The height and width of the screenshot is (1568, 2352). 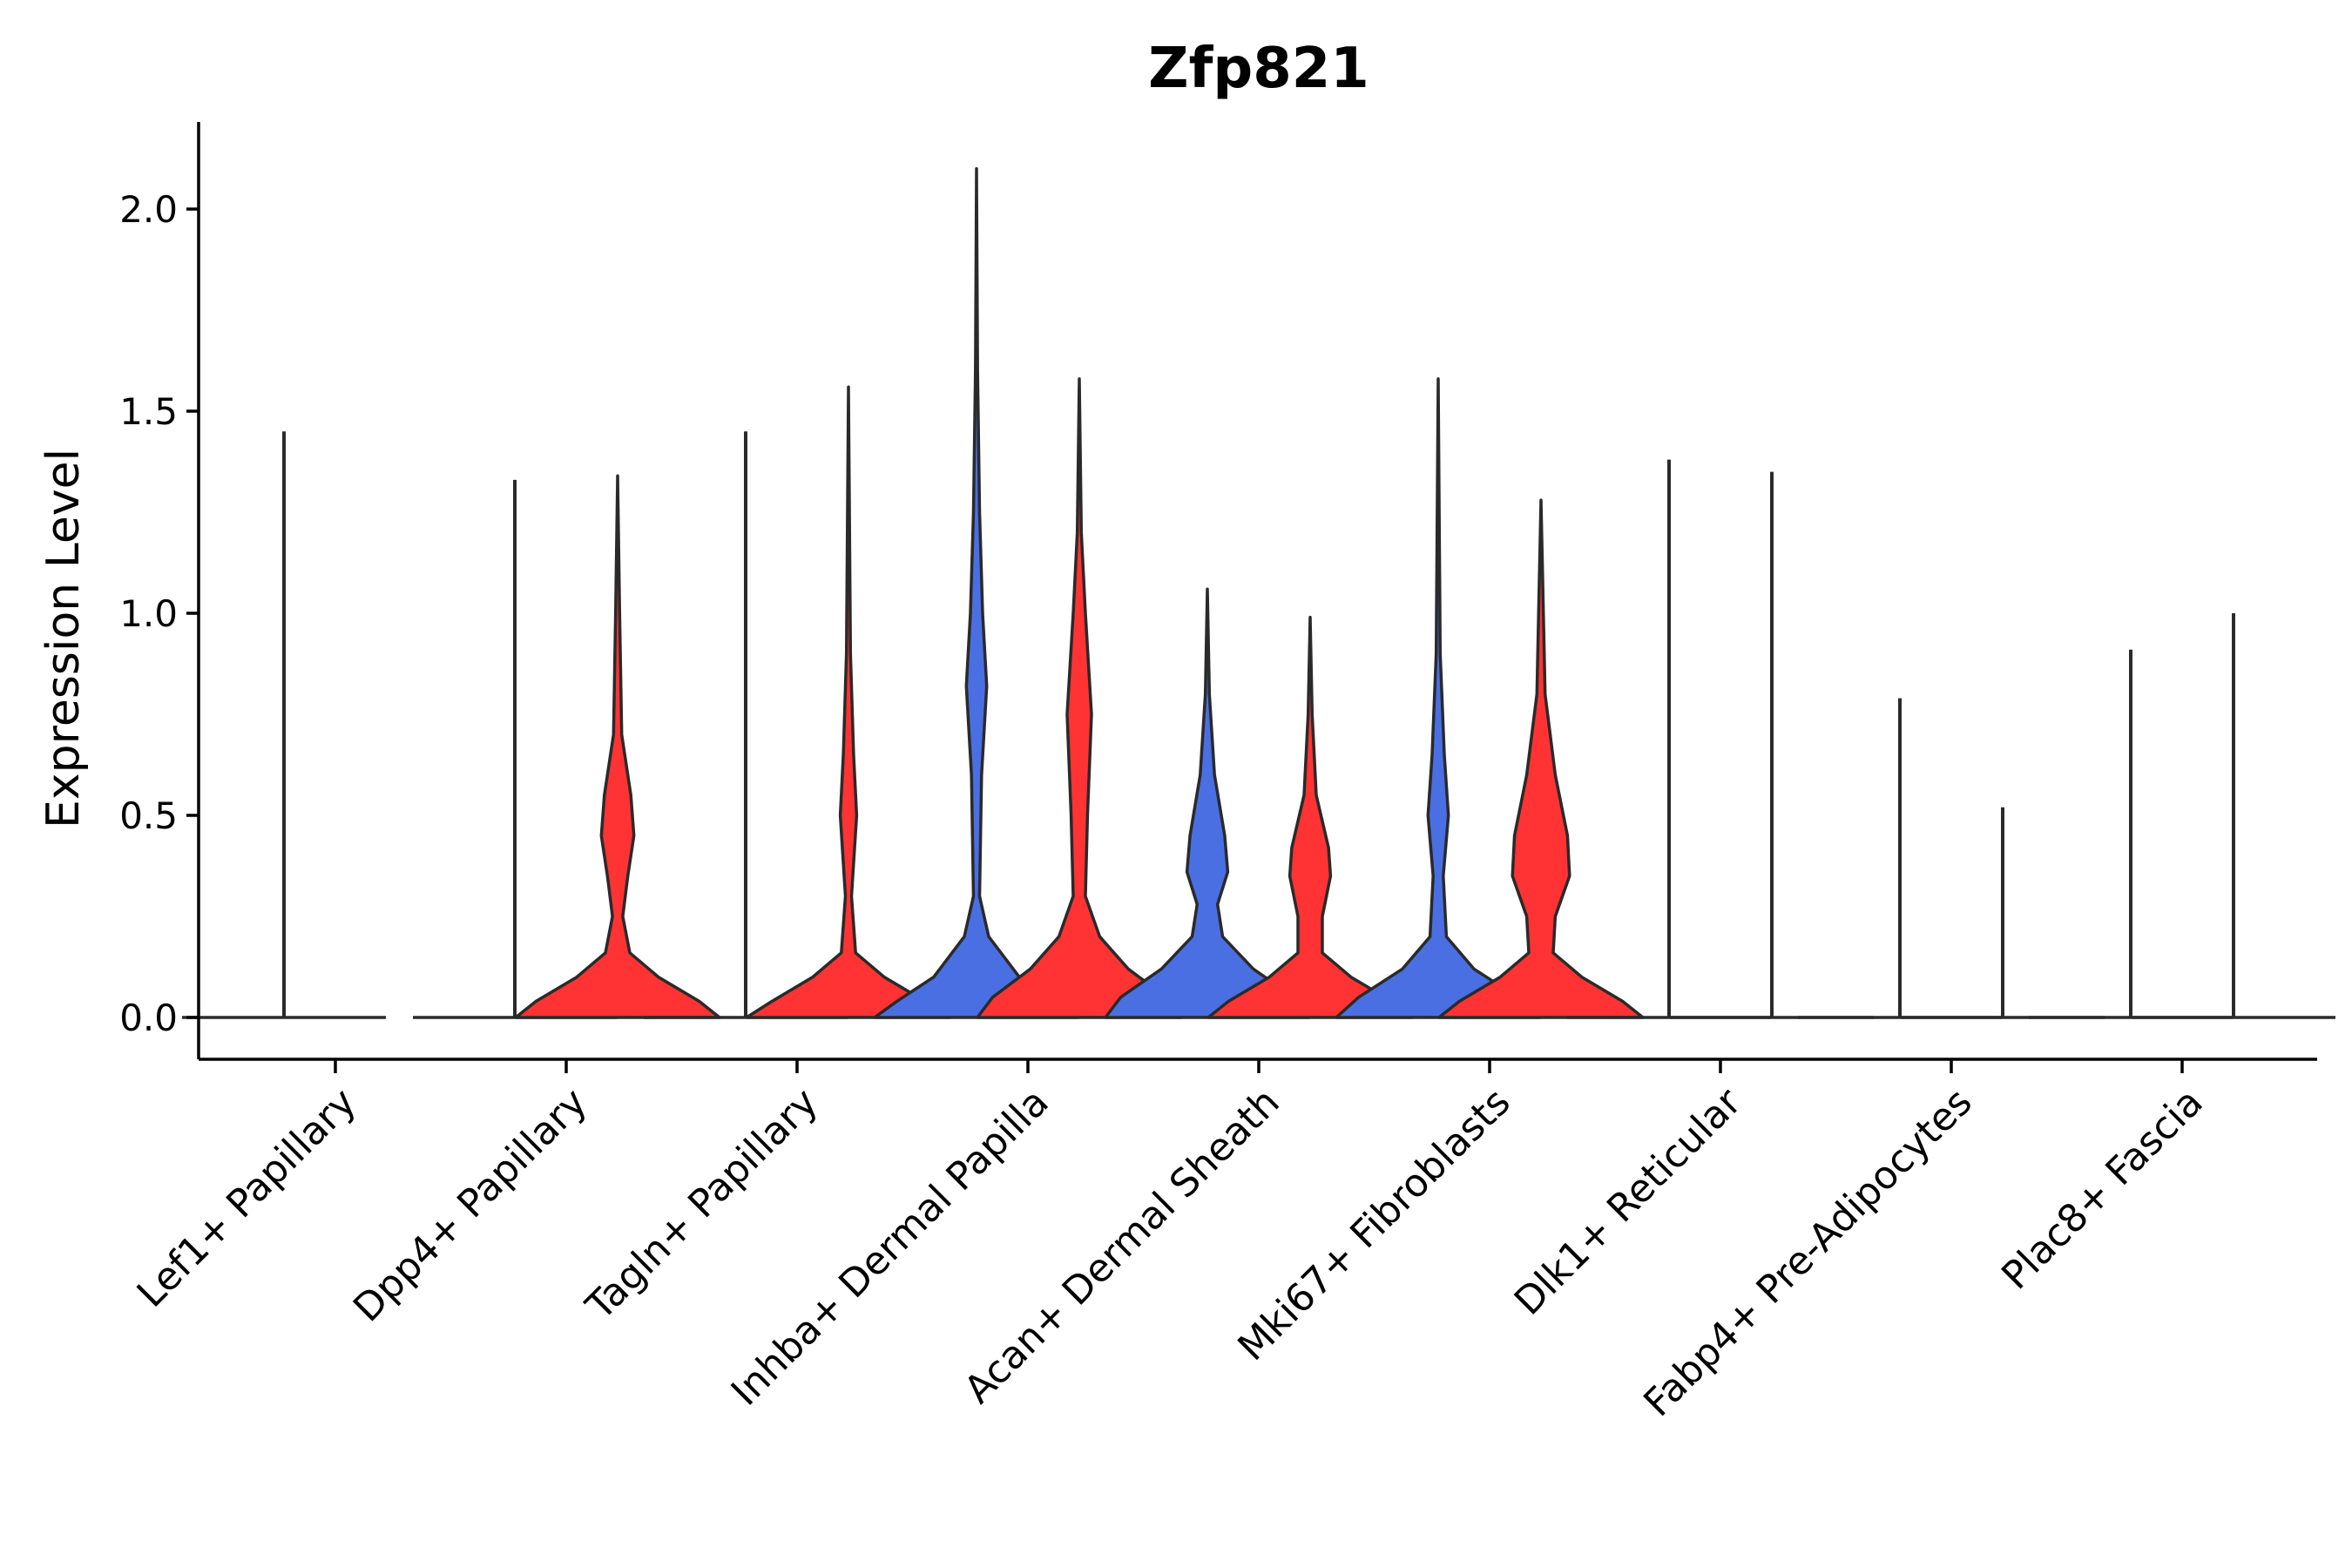 I want to click on x-tick-label-tagln-papillary: Tagln+ Papillary, so click(x=702, y=1204).